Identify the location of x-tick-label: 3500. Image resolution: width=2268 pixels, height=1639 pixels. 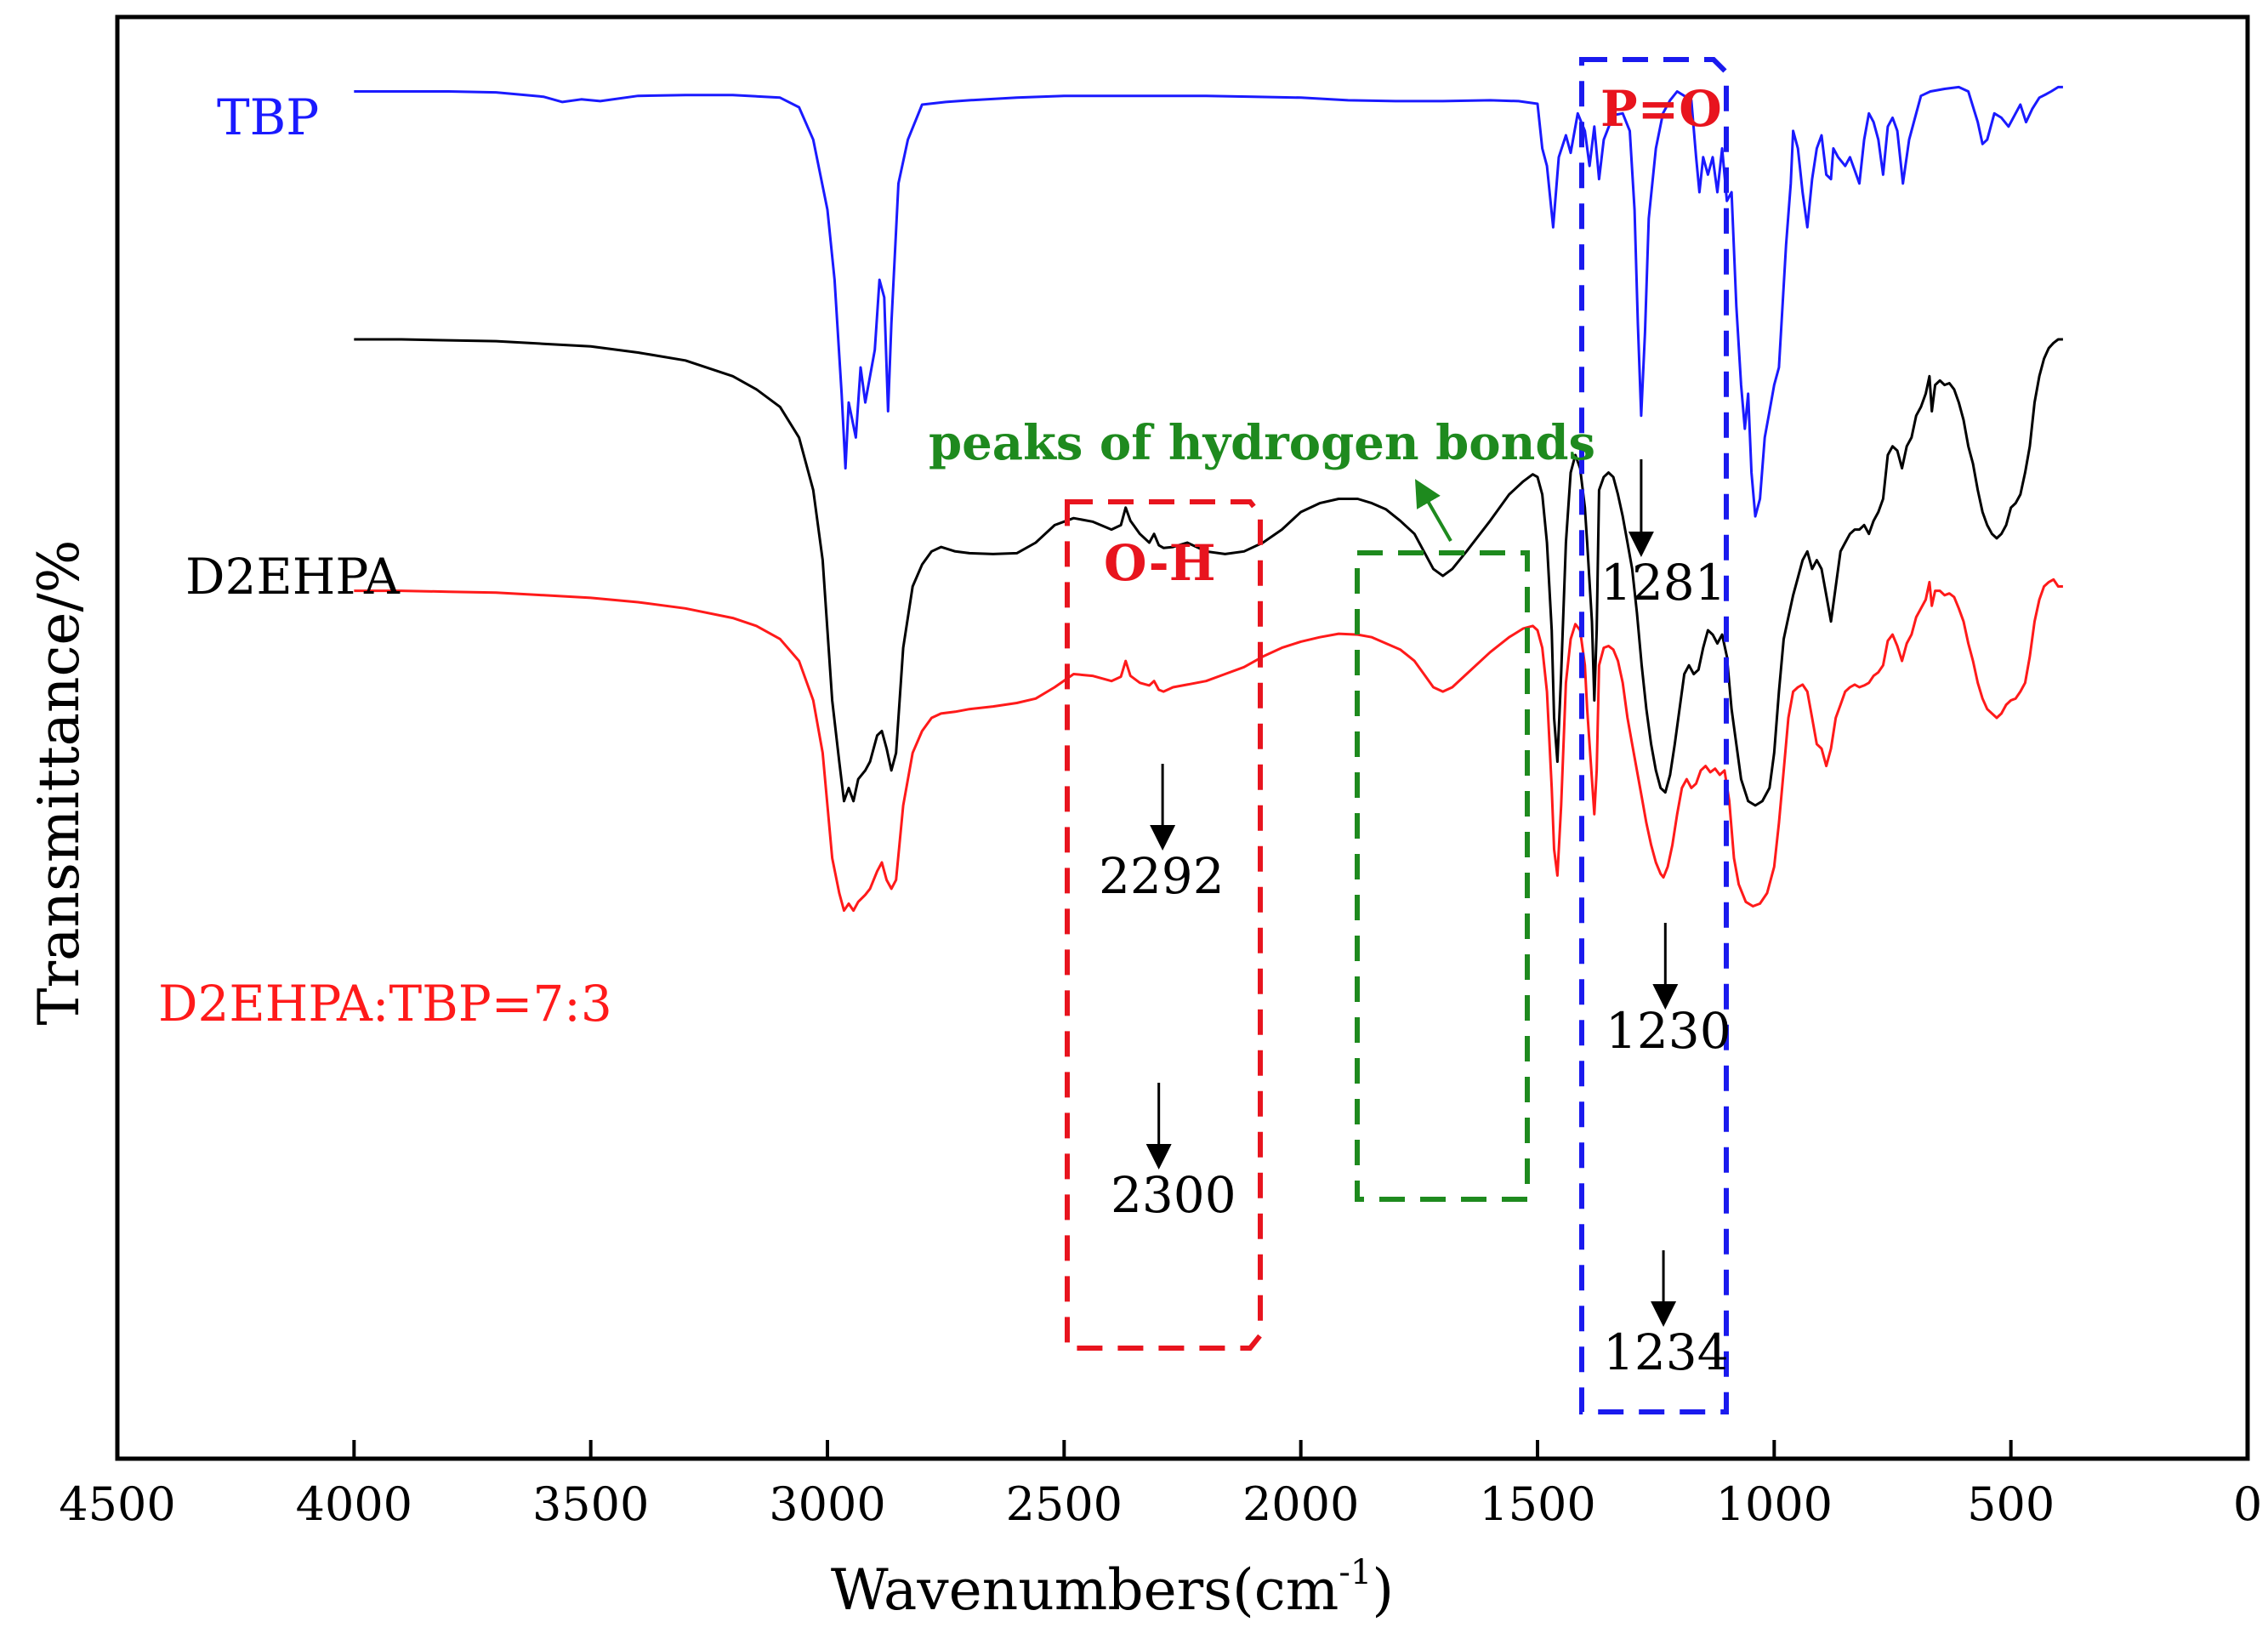
(590, 1504).